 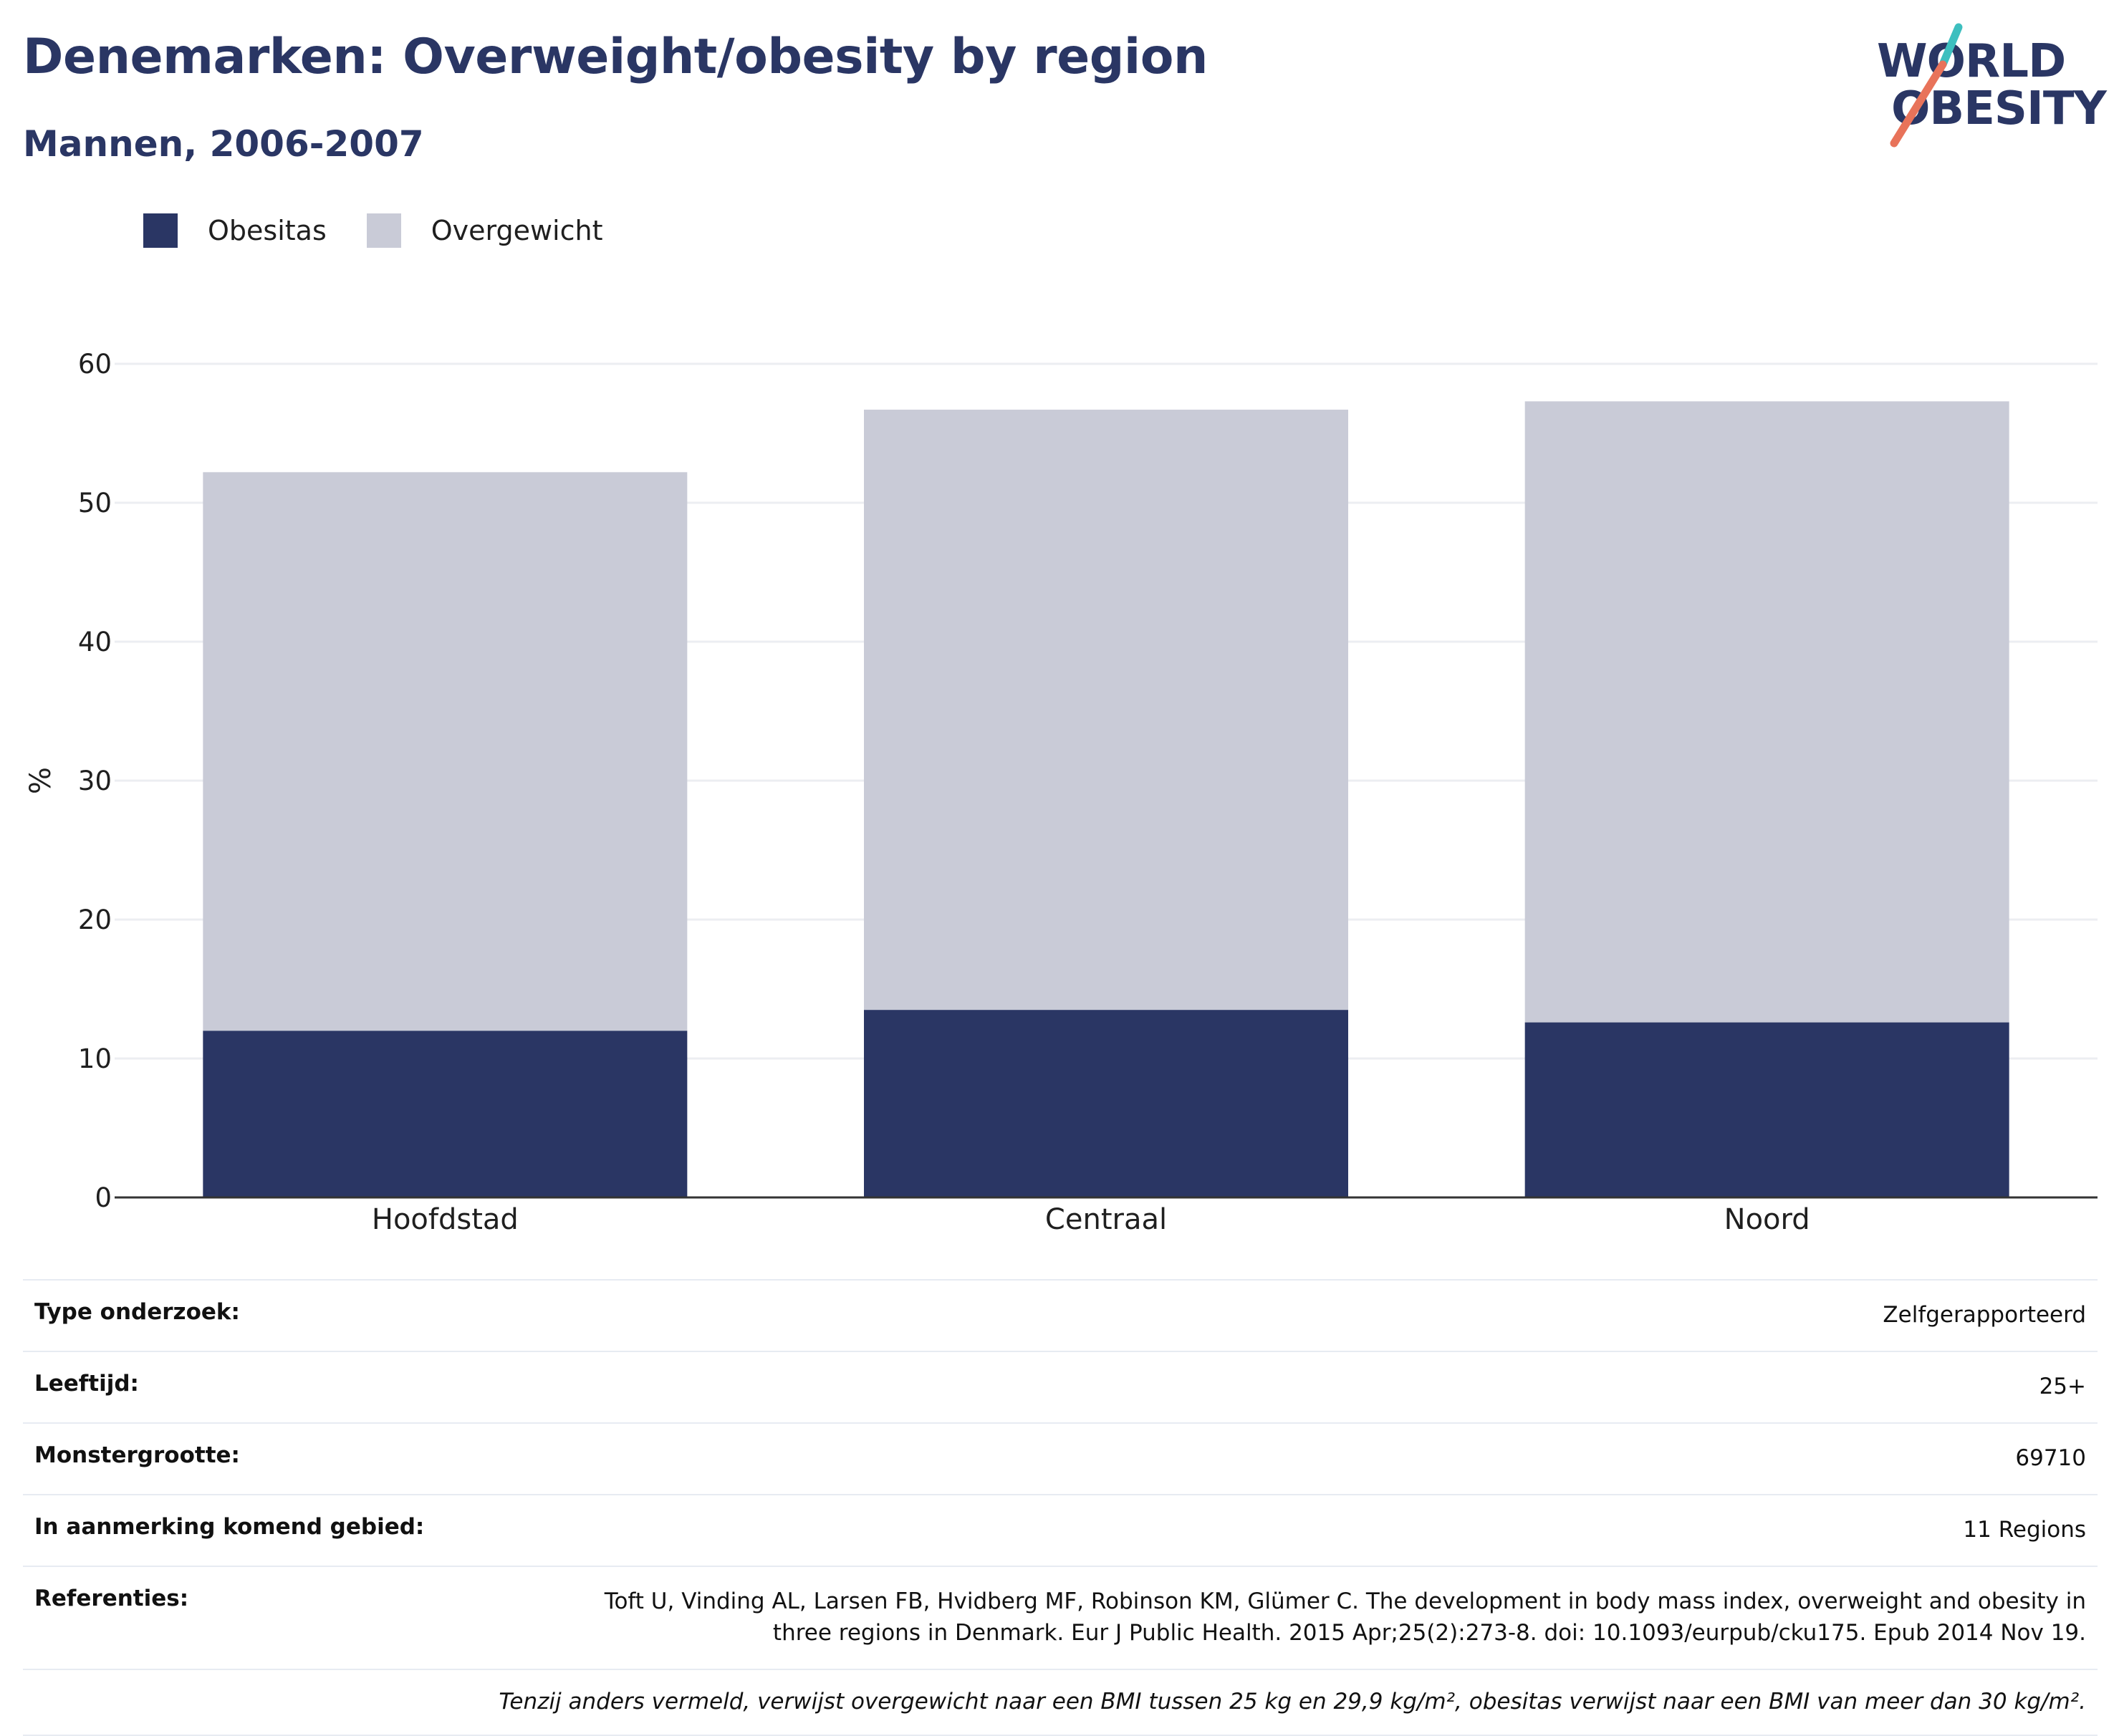 What do you see at coordinates (1926, 85) in the screenshot?
I see `logo-slash-icon` at bounding box center [1926, 85].